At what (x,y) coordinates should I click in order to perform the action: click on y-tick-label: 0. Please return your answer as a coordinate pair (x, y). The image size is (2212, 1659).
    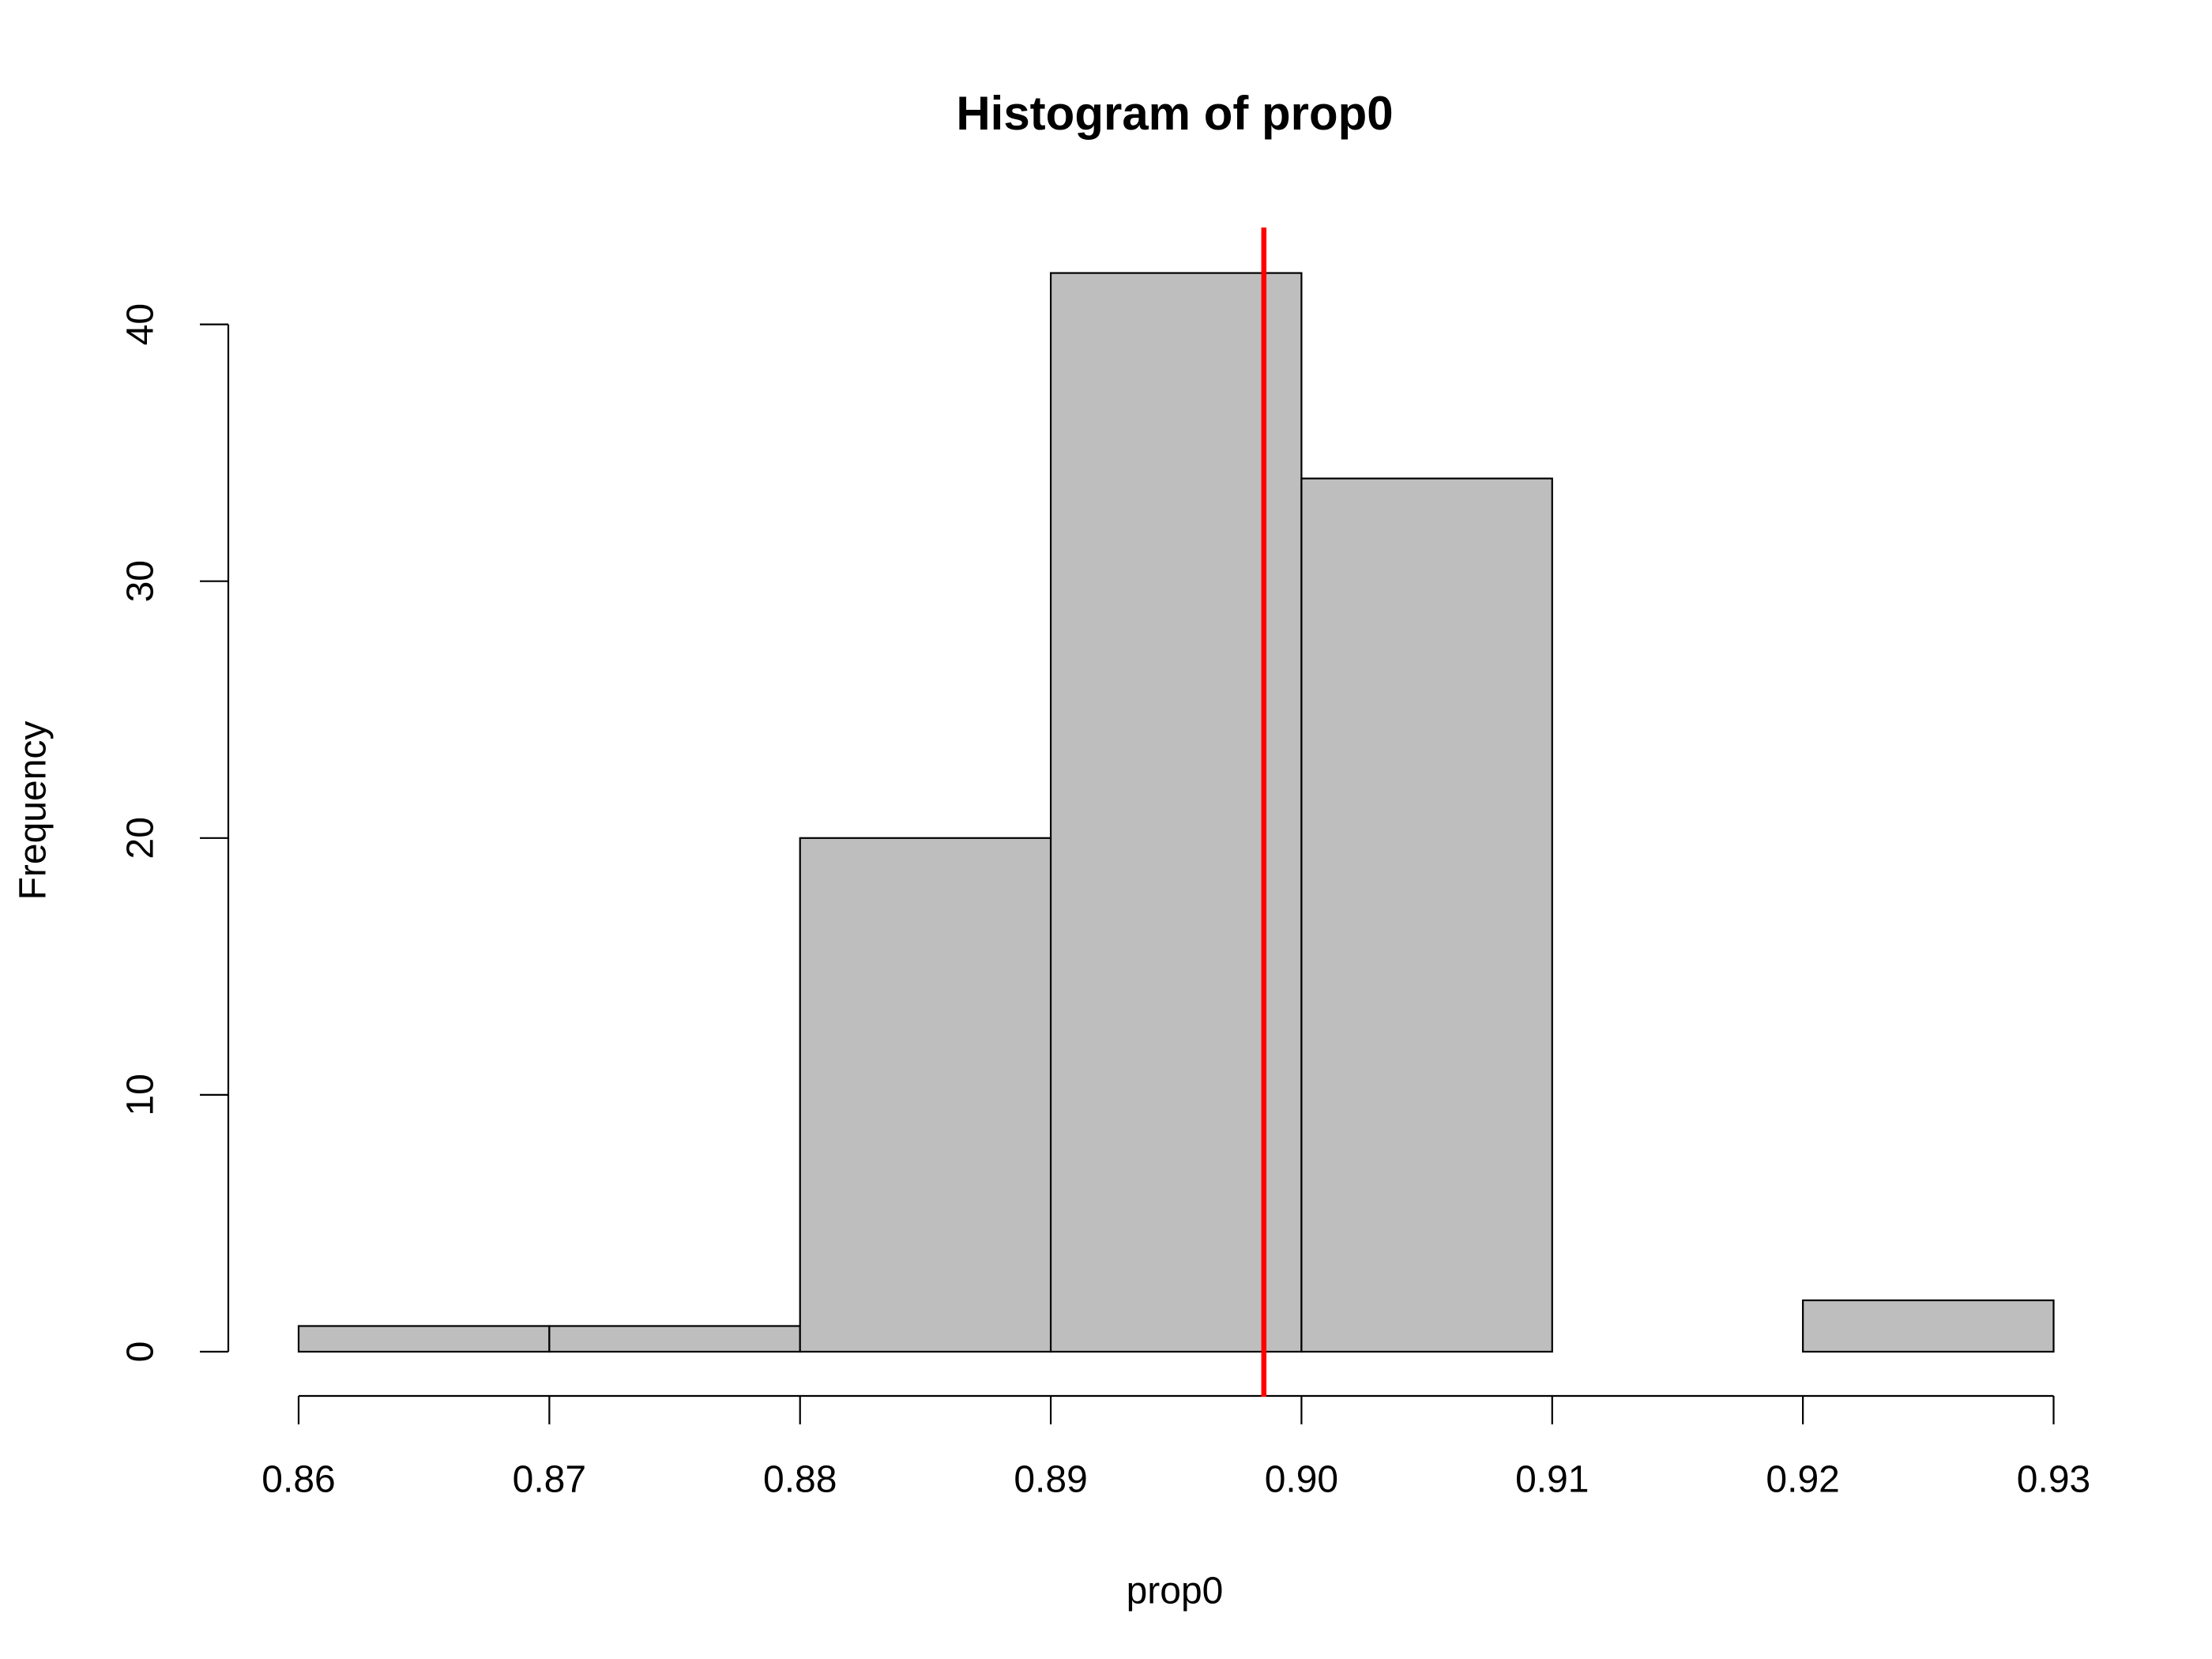
    Looking at the image, I should click on (141, 1352).